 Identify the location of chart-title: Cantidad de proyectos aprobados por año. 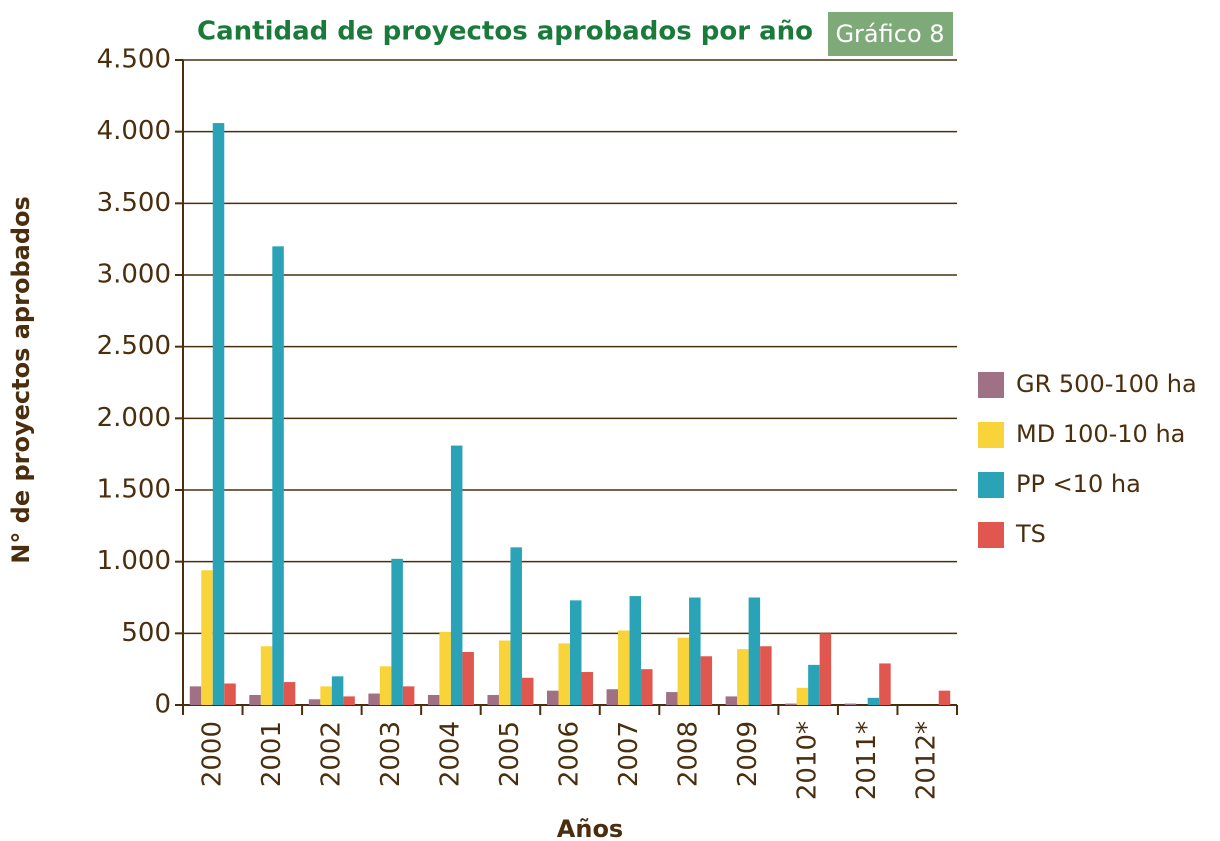
(505, 32).